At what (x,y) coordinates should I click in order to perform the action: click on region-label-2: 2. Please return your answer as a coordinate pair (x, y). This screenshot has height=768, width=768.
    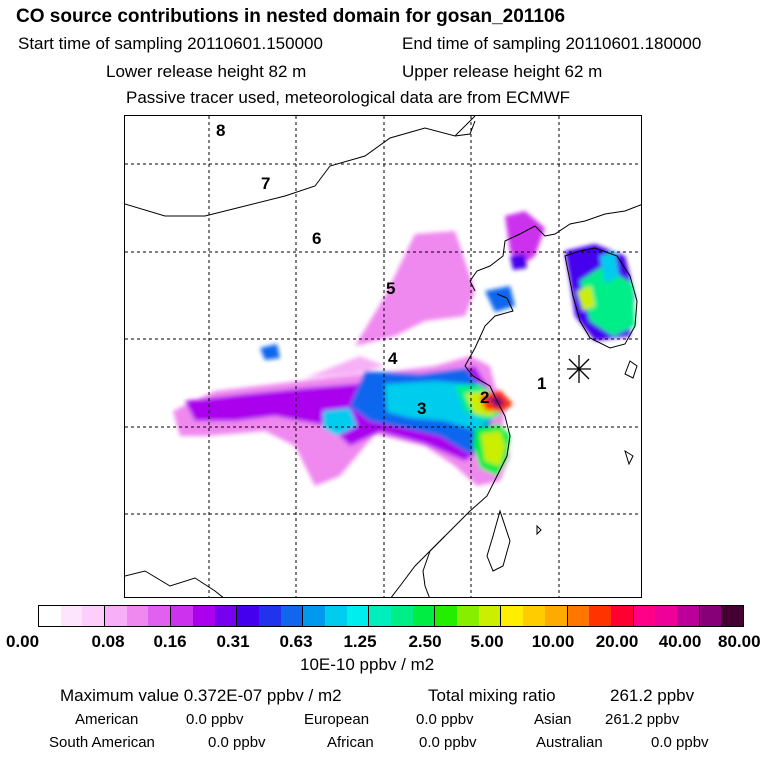
    Looking at the image, I should click on (485, 397).